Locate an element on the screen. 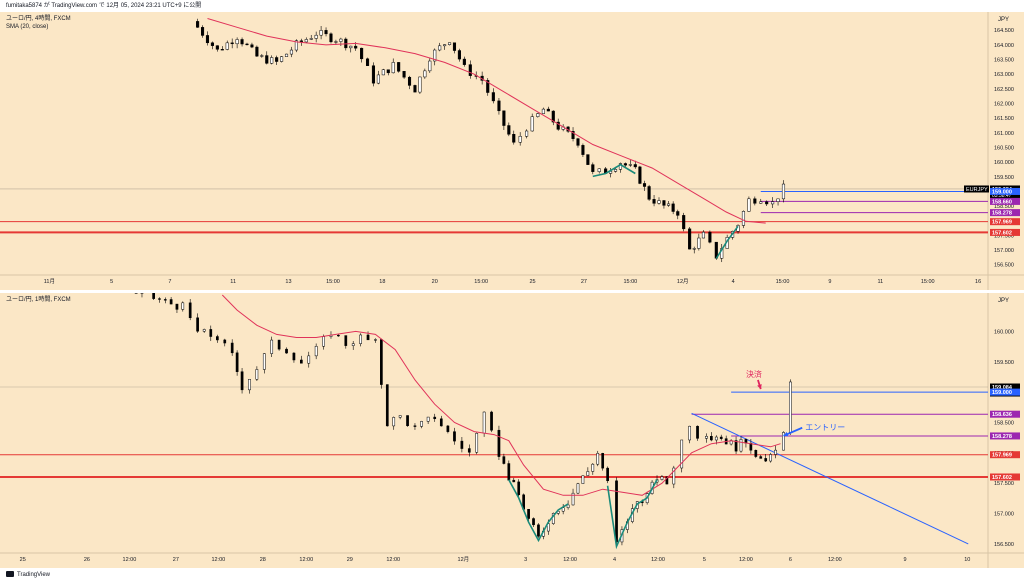  x-tick-label: 5 is located at coordinates (704, 560).